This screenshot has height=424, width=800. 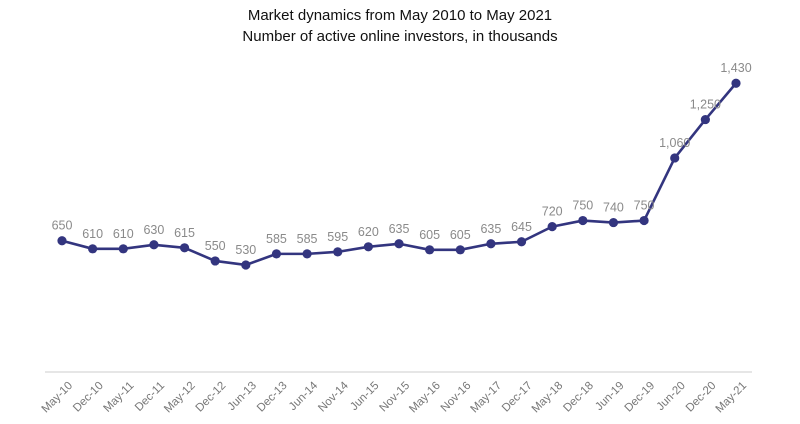 I want to click on data-label-Dec-18: 750, so click(x=582, y=206).